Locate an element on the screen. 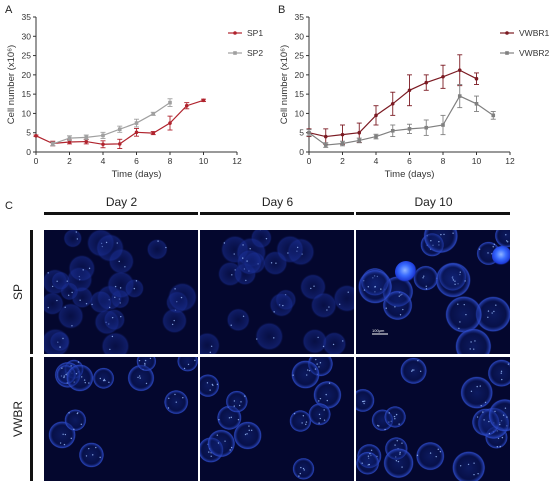 The height and width of the screenshot is (482, 550). y-tick-label: 20 is located at coordinates (27, 75).